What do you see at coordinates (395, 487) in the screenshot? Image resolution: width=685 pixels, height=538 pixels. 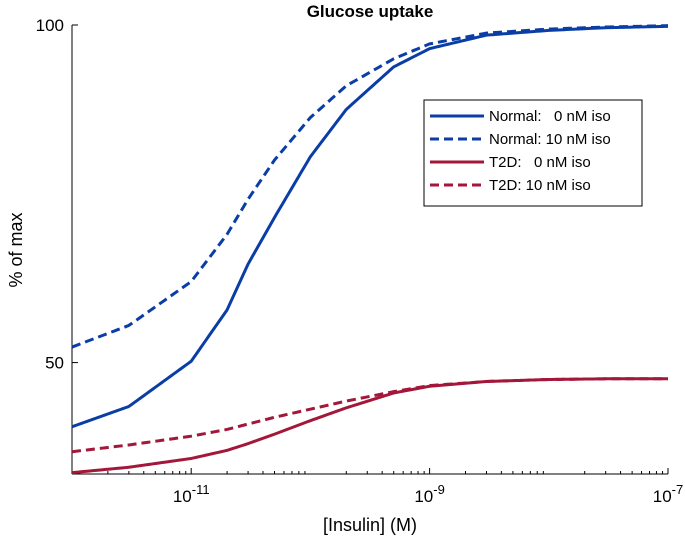 I see `x-axis-ticks: 10⁻¹¹ 10⁻⁹ 10⁻⁷` at bounding box center [395, 487].